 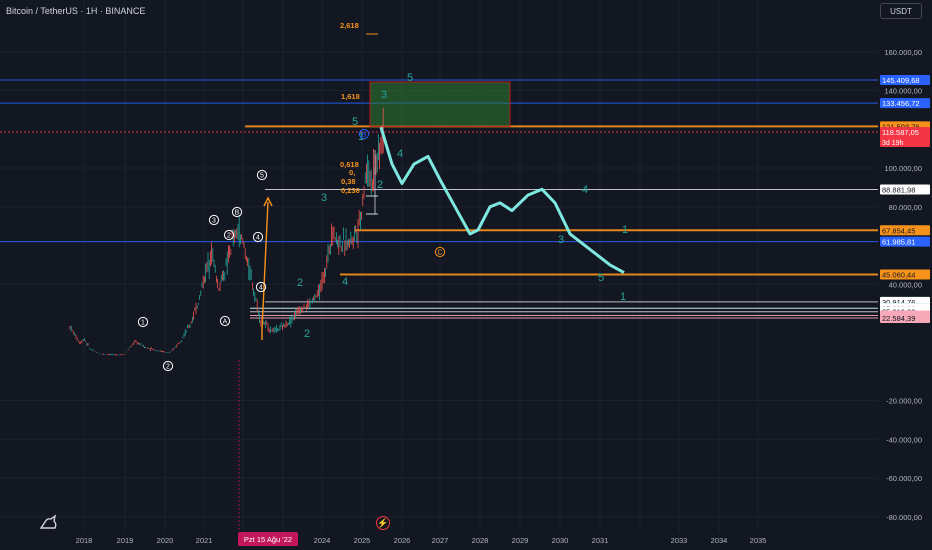 I want to click on crosshair-date-badge, so click(x=268, y=539).